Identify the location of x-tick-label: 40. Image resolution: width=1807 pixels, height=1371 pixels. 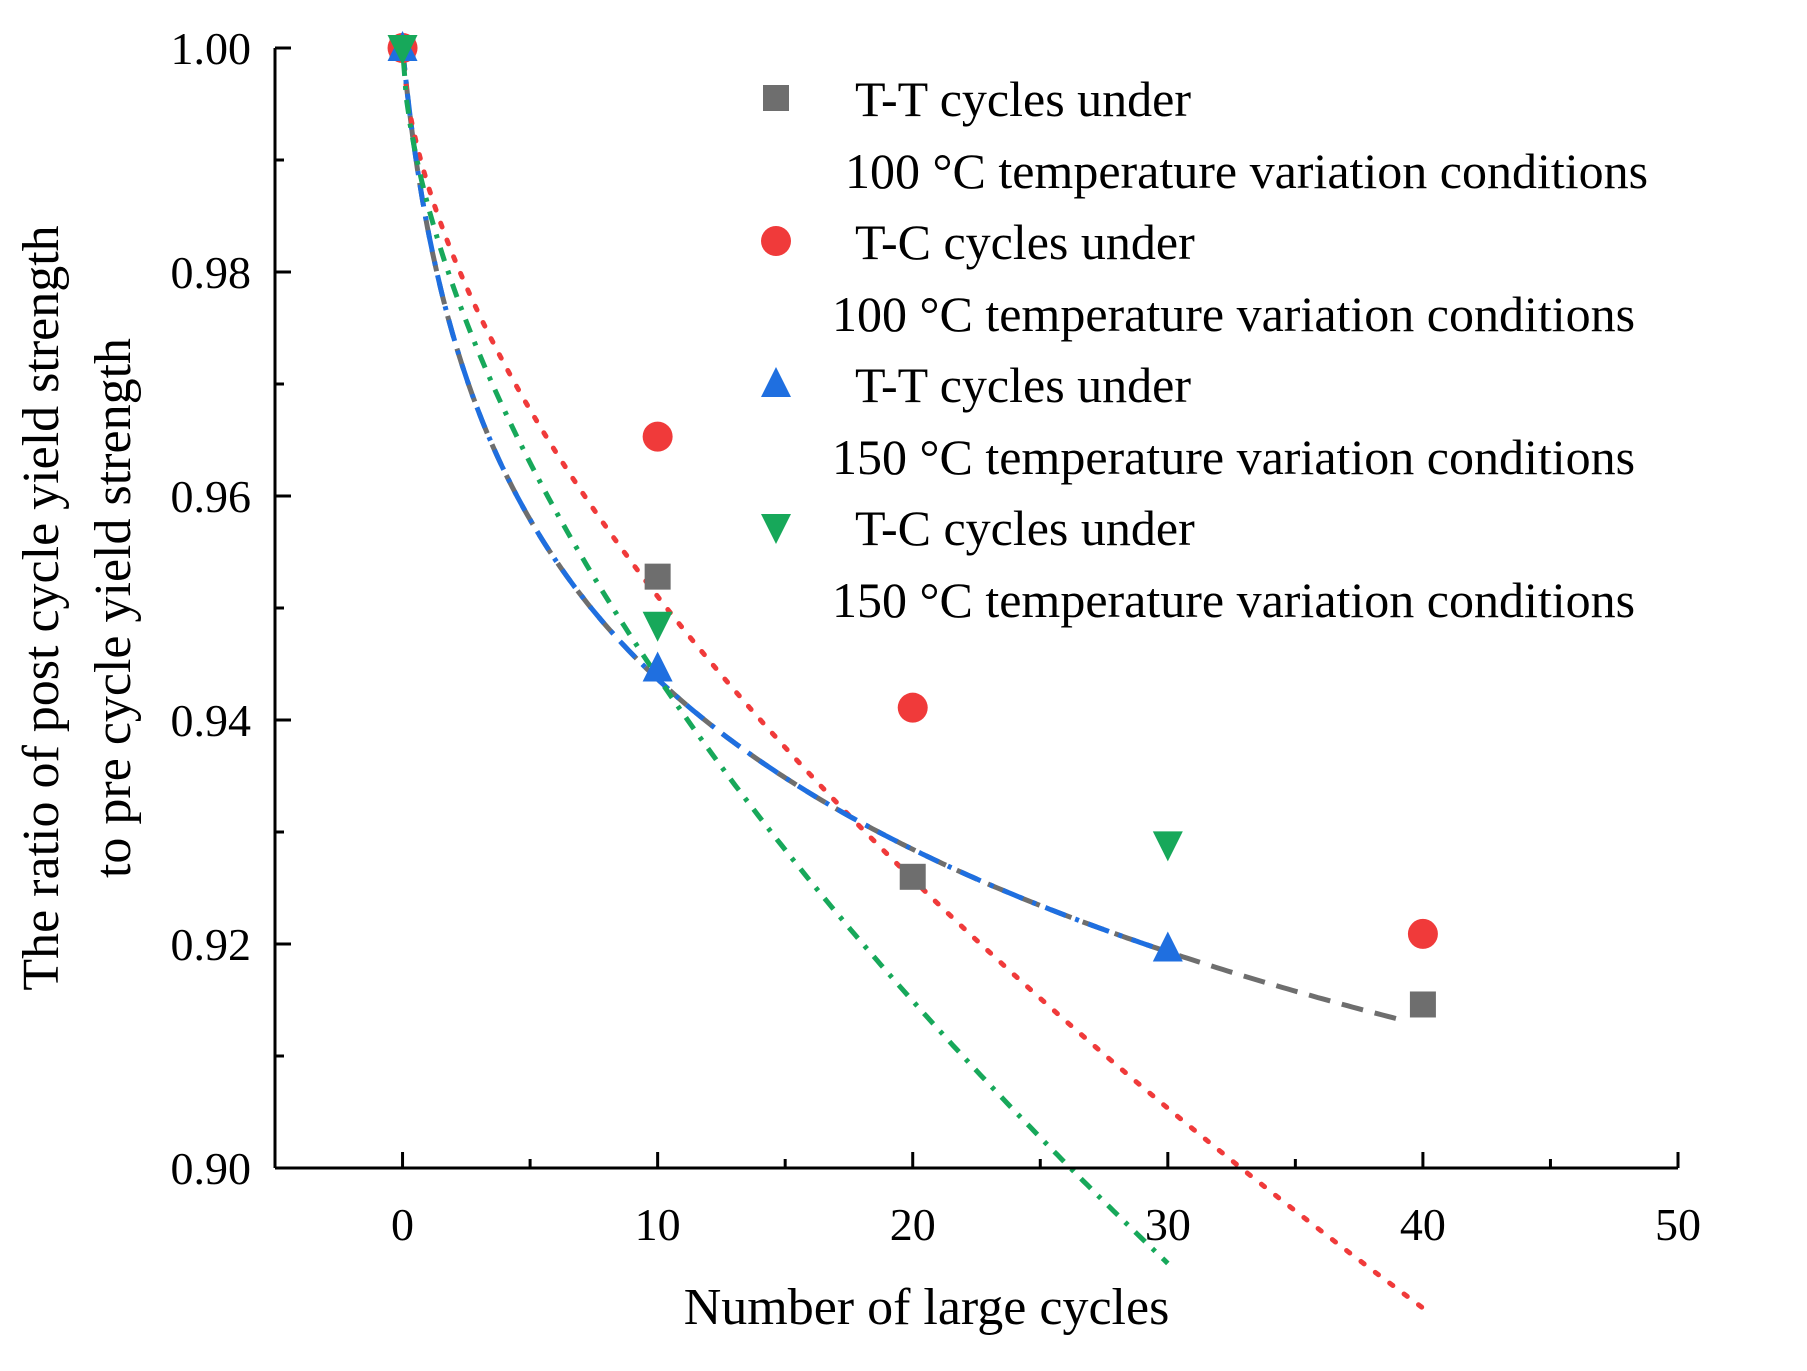
(1423, 1224).